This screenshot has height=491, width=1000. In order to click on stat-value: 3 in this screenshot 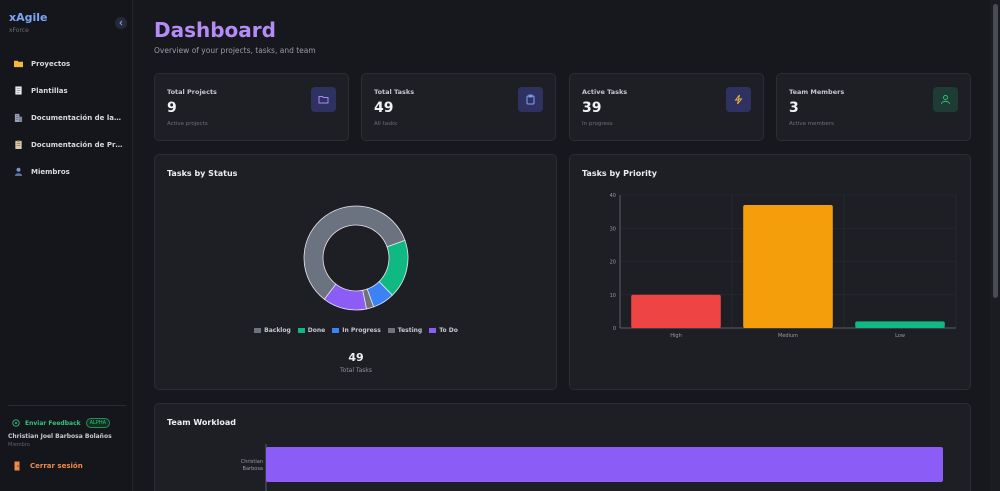, I will do `click(794, 108)`.